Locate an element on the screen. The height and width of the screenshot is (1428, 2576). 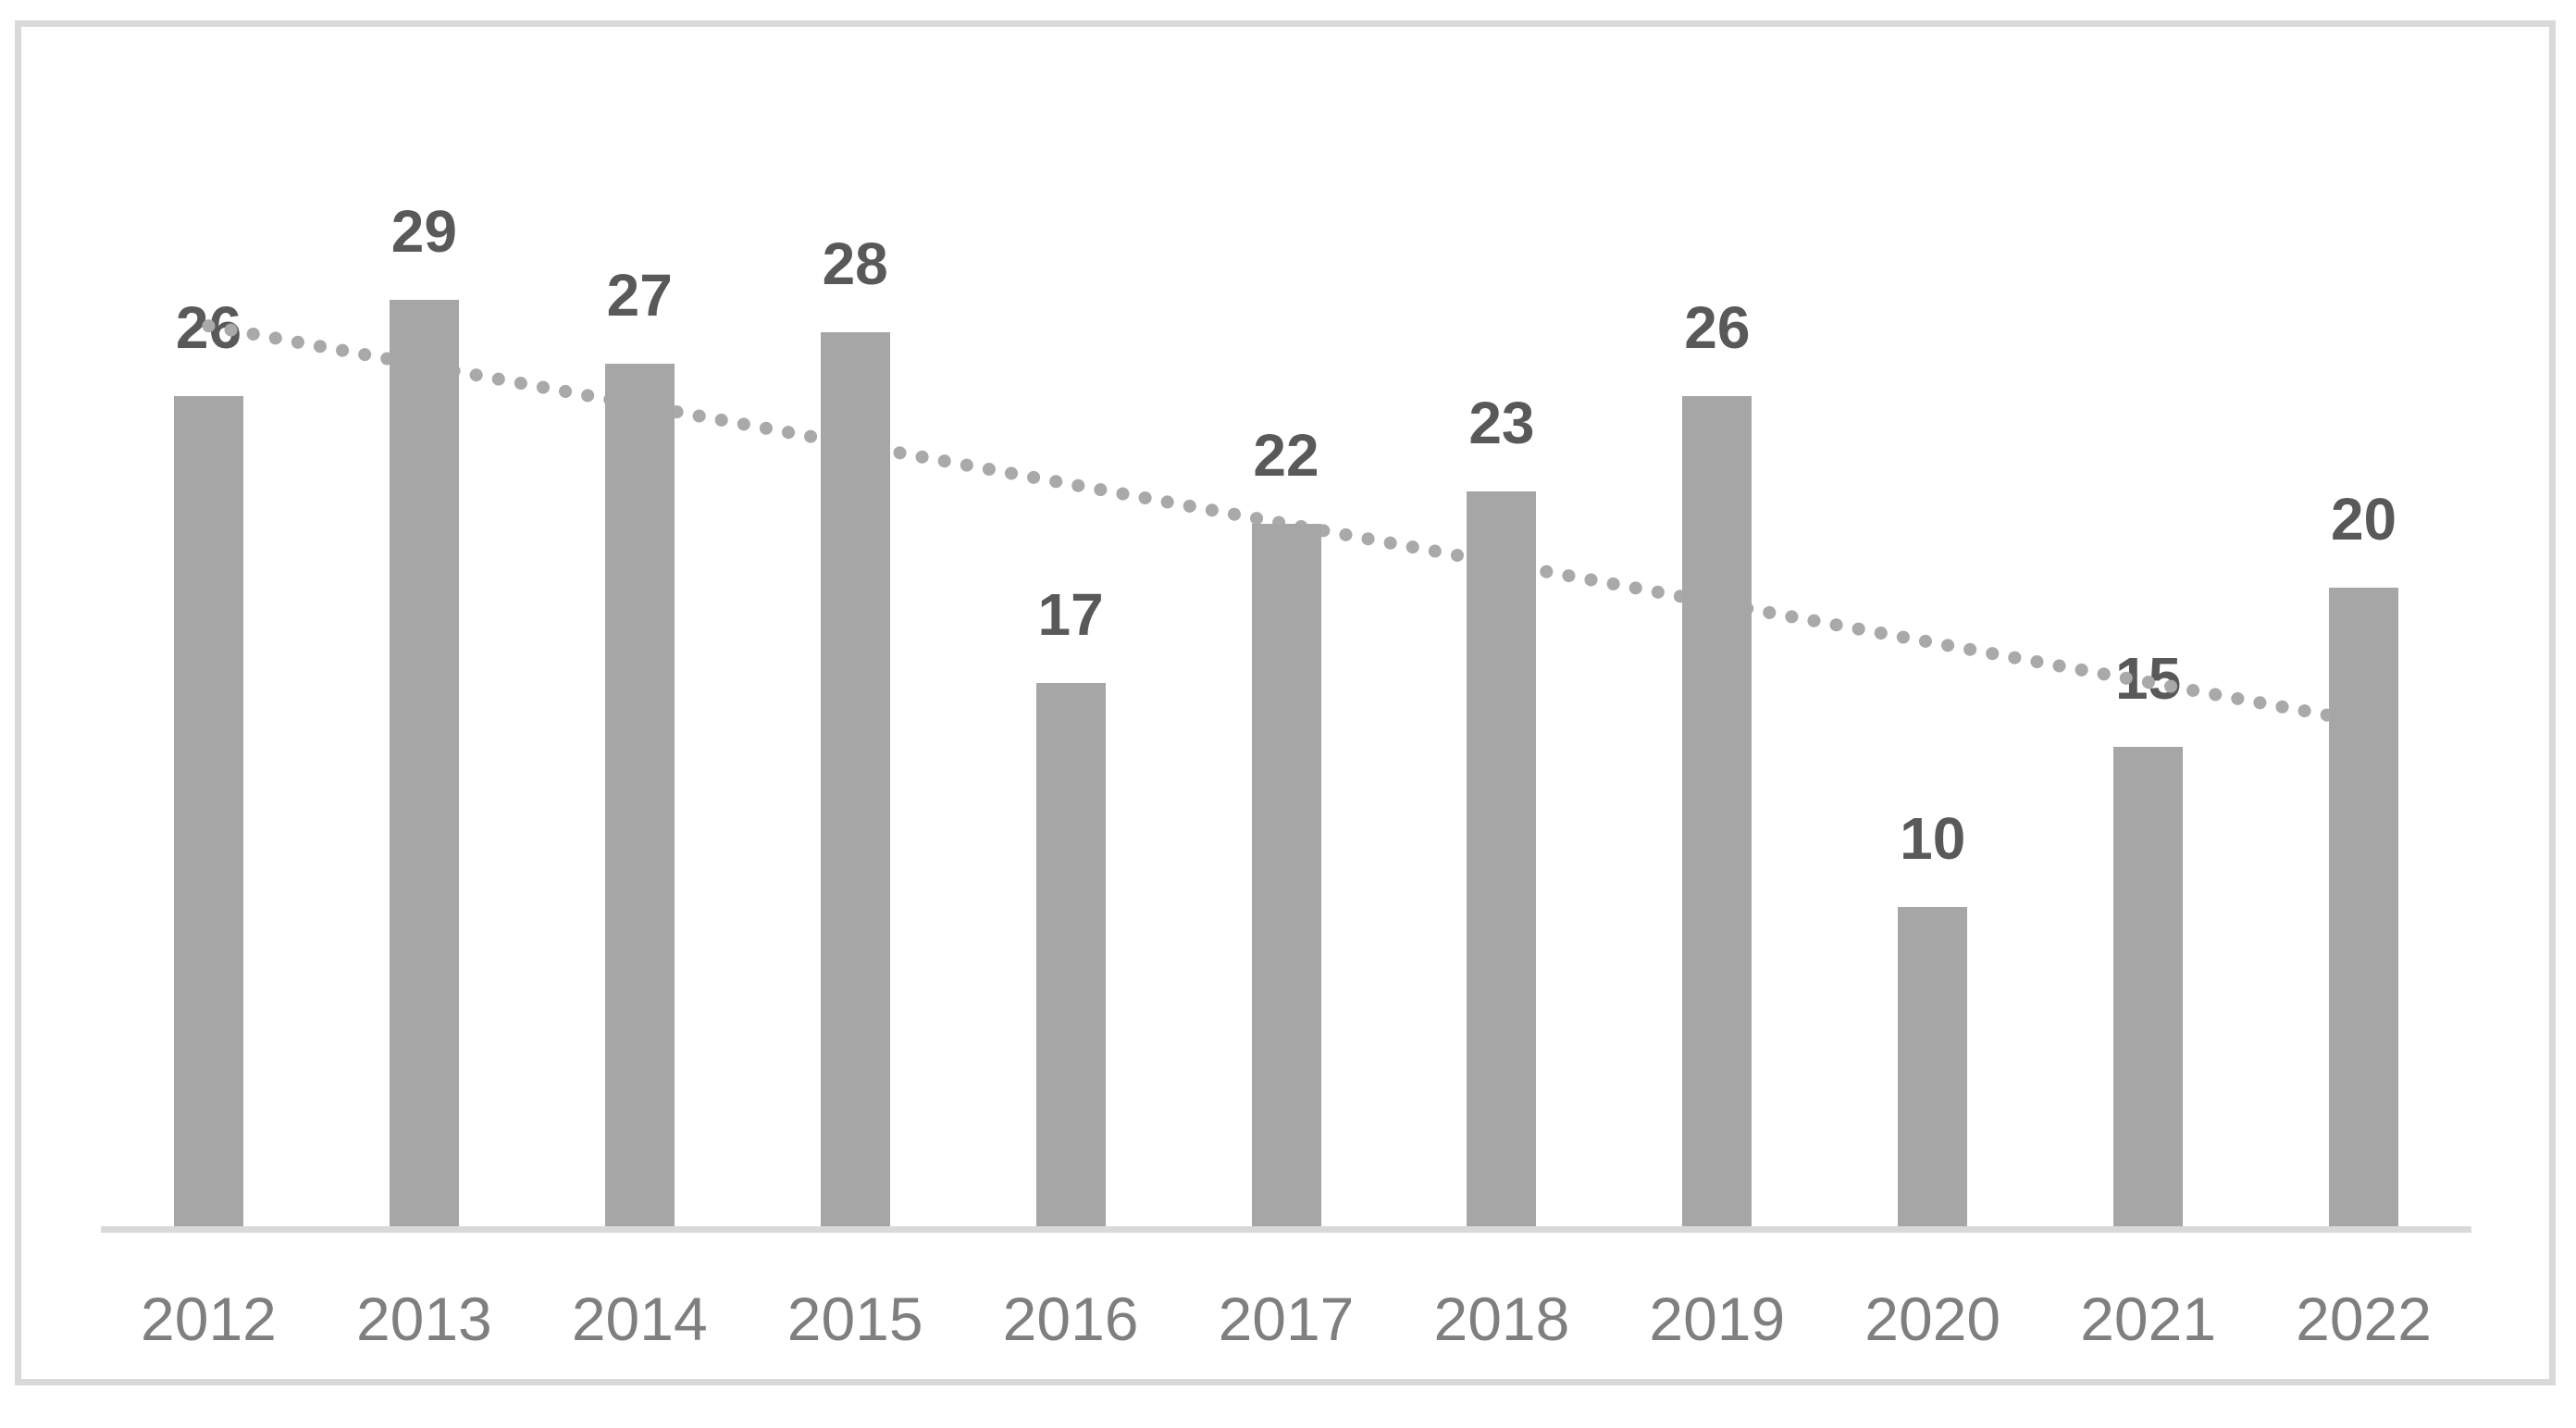
bar-value-label: 29 is located at coordinates (424, 231).